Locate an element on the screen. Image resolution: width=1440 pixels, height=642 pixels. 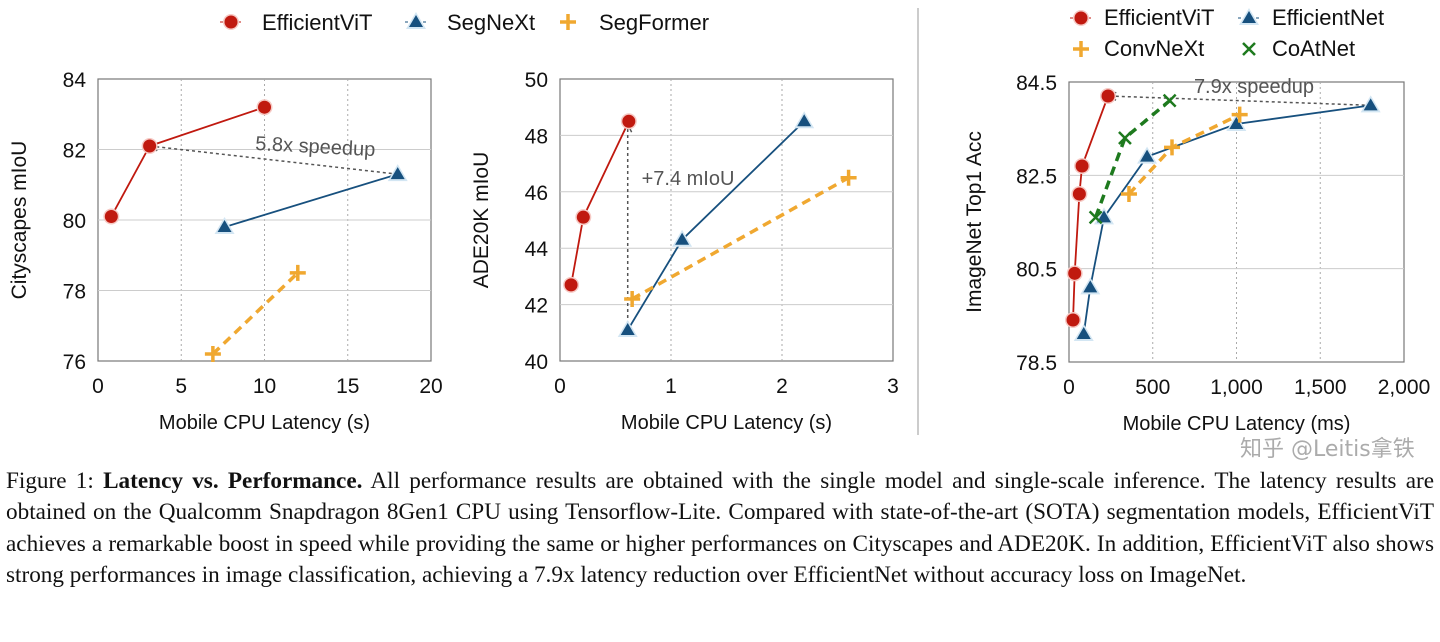
legend-label: ConvNeXt is located at coordinates (1154, 48).